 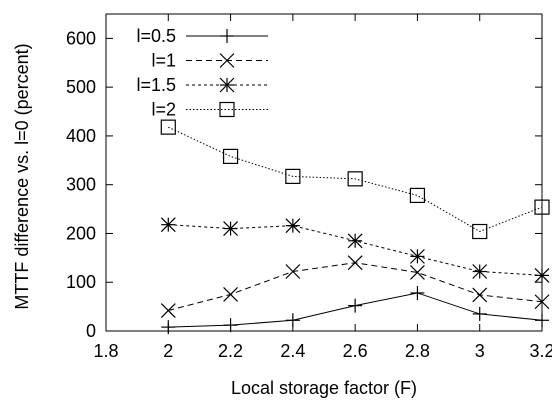 What do you see at coordinates (81, 185) in the screenshot?
I see `y-tick-label: 300` at bounding box center [81, 185].